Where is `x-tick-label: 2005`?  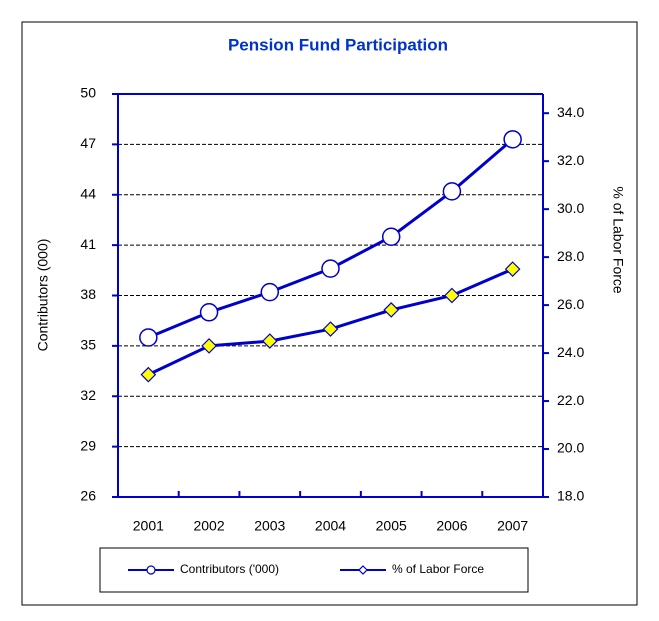 x-tick-label: 2005 is located at coordinates (391, 526).